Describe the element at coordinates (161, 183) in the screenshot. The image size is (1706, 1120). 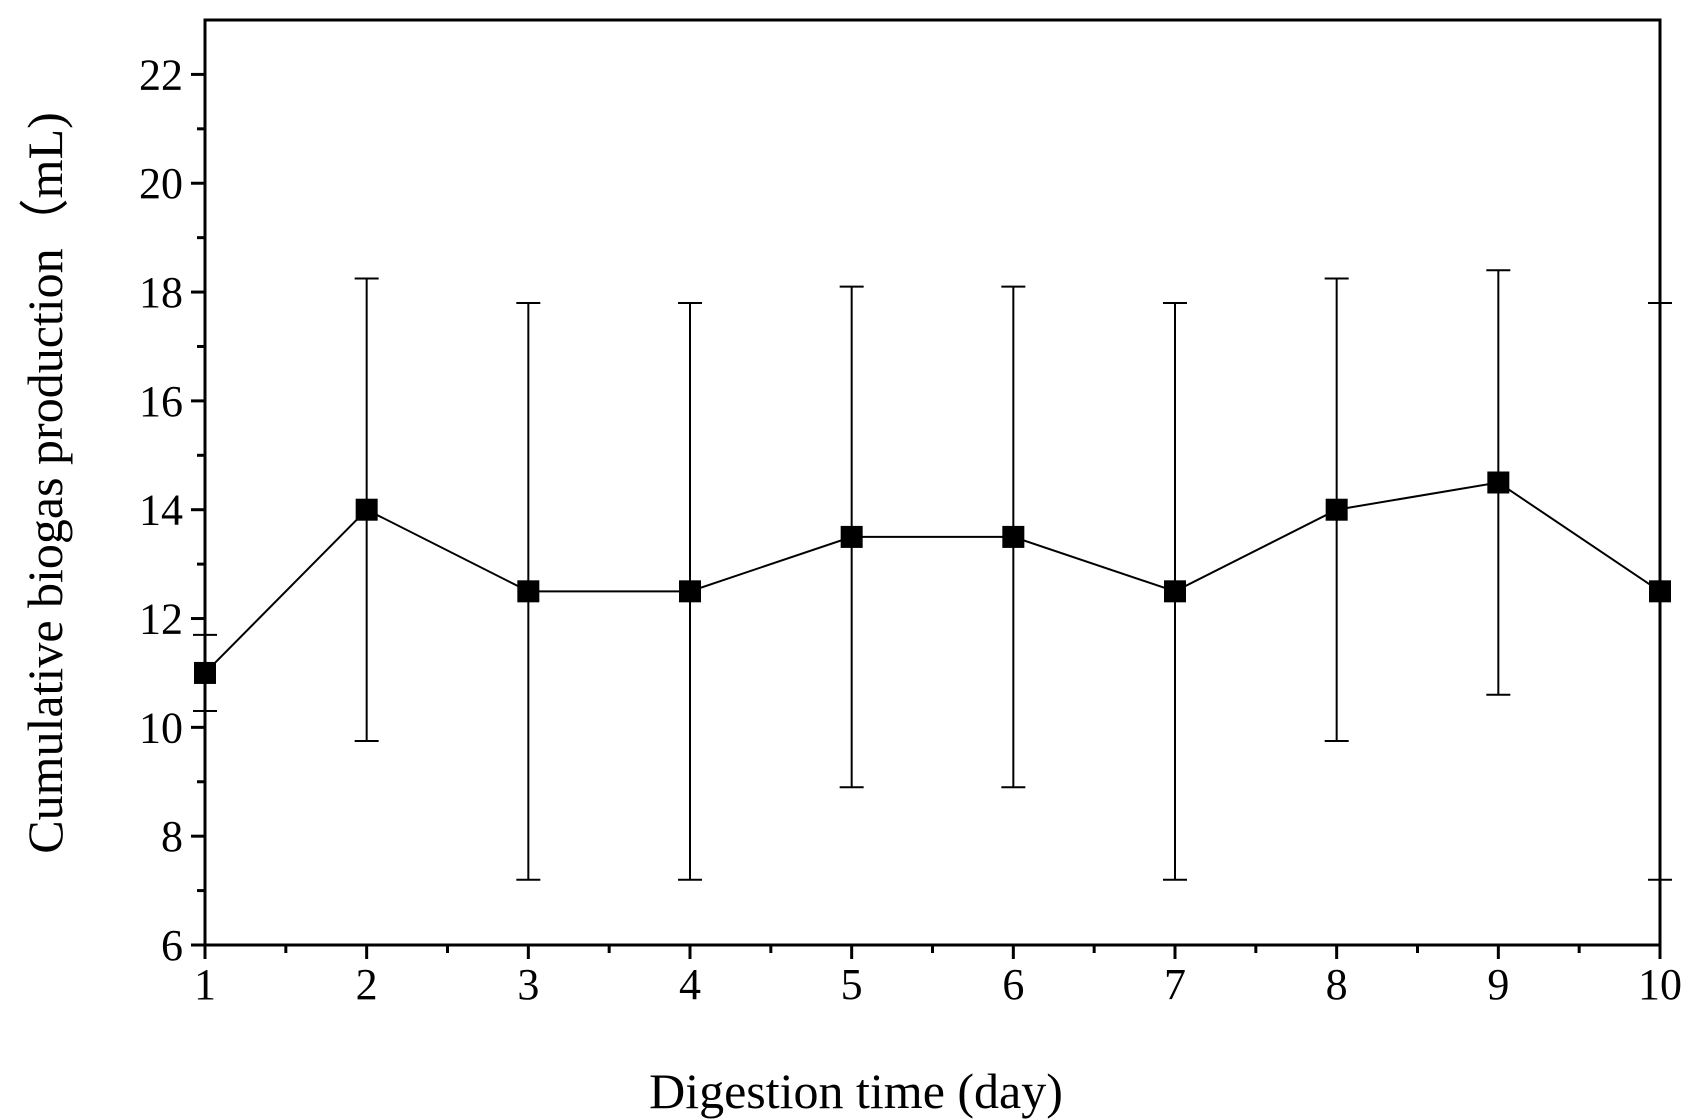
I see `y-tick-label: 20` at that location.